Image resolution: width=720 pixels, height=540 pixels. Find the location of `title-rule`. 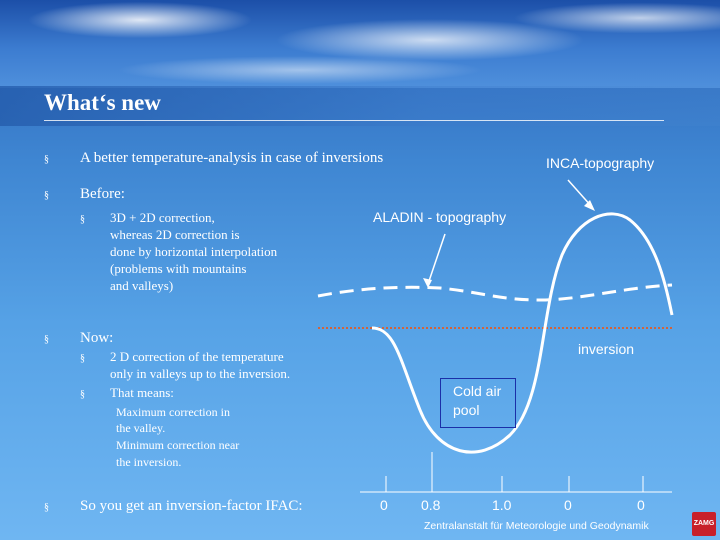

title-rule is located at coordinates (354, 120).